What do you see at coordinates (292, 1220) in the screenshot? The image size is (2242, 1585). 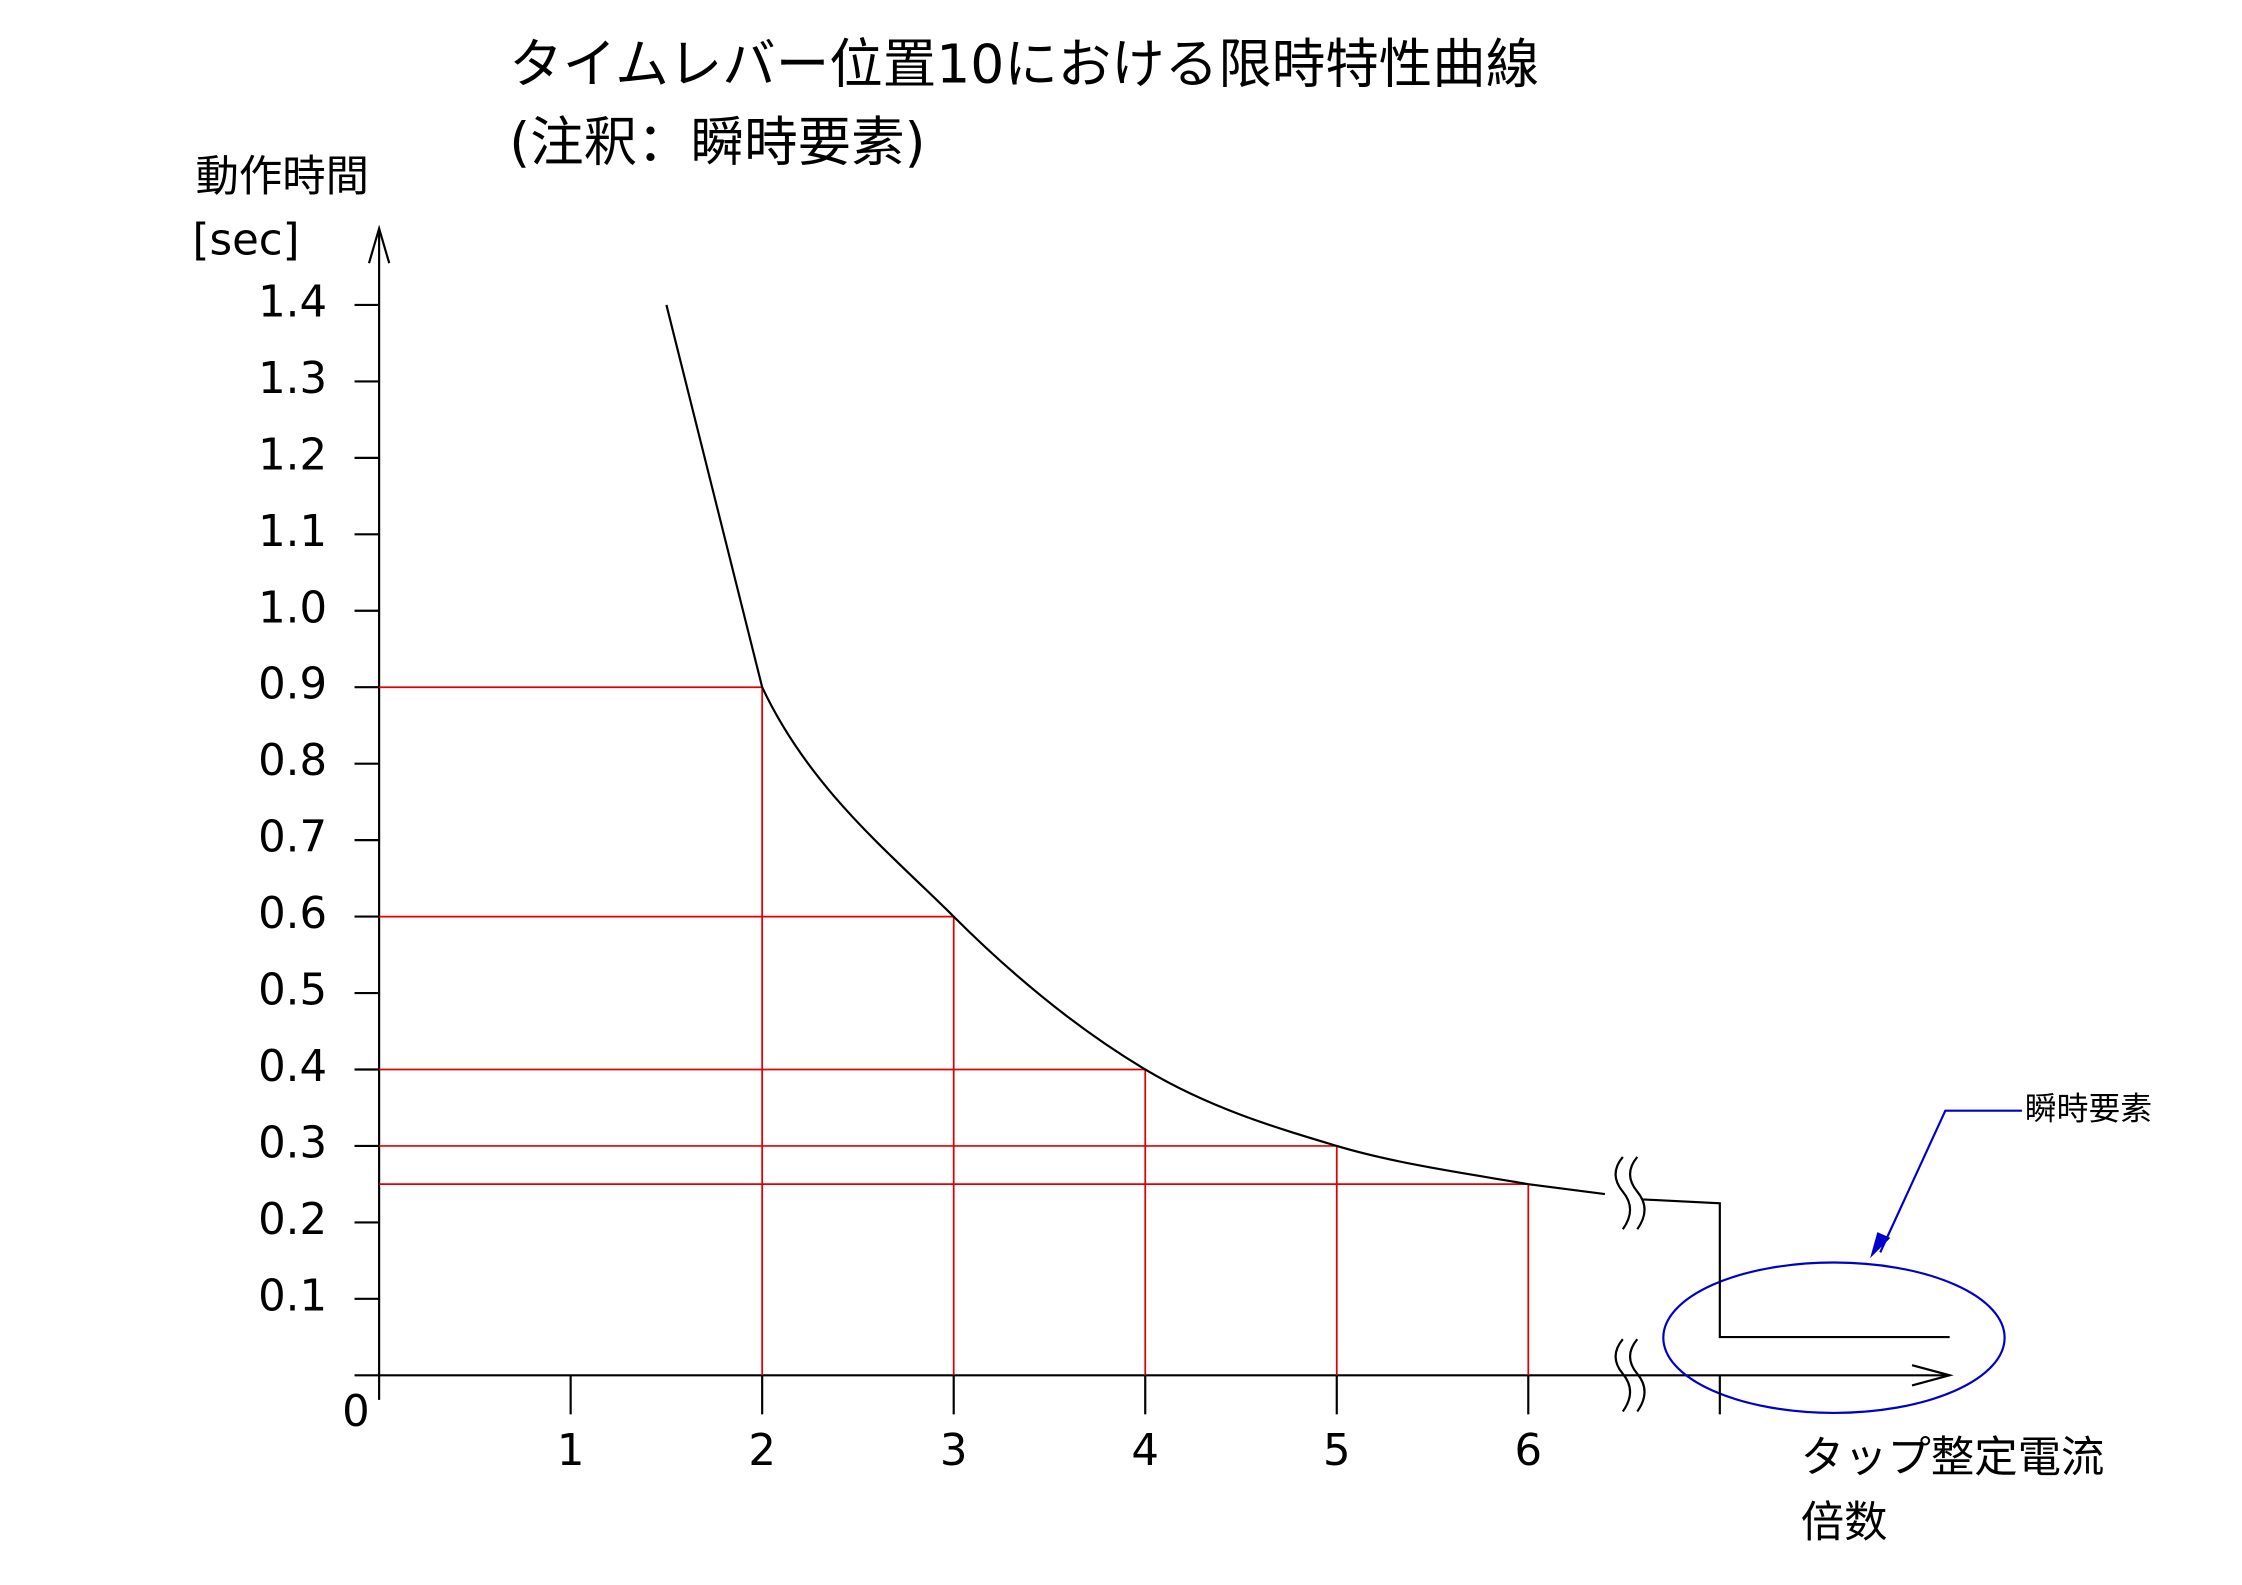 I see `y-tick-label: 0.2` at bounding box center [292, 1220].